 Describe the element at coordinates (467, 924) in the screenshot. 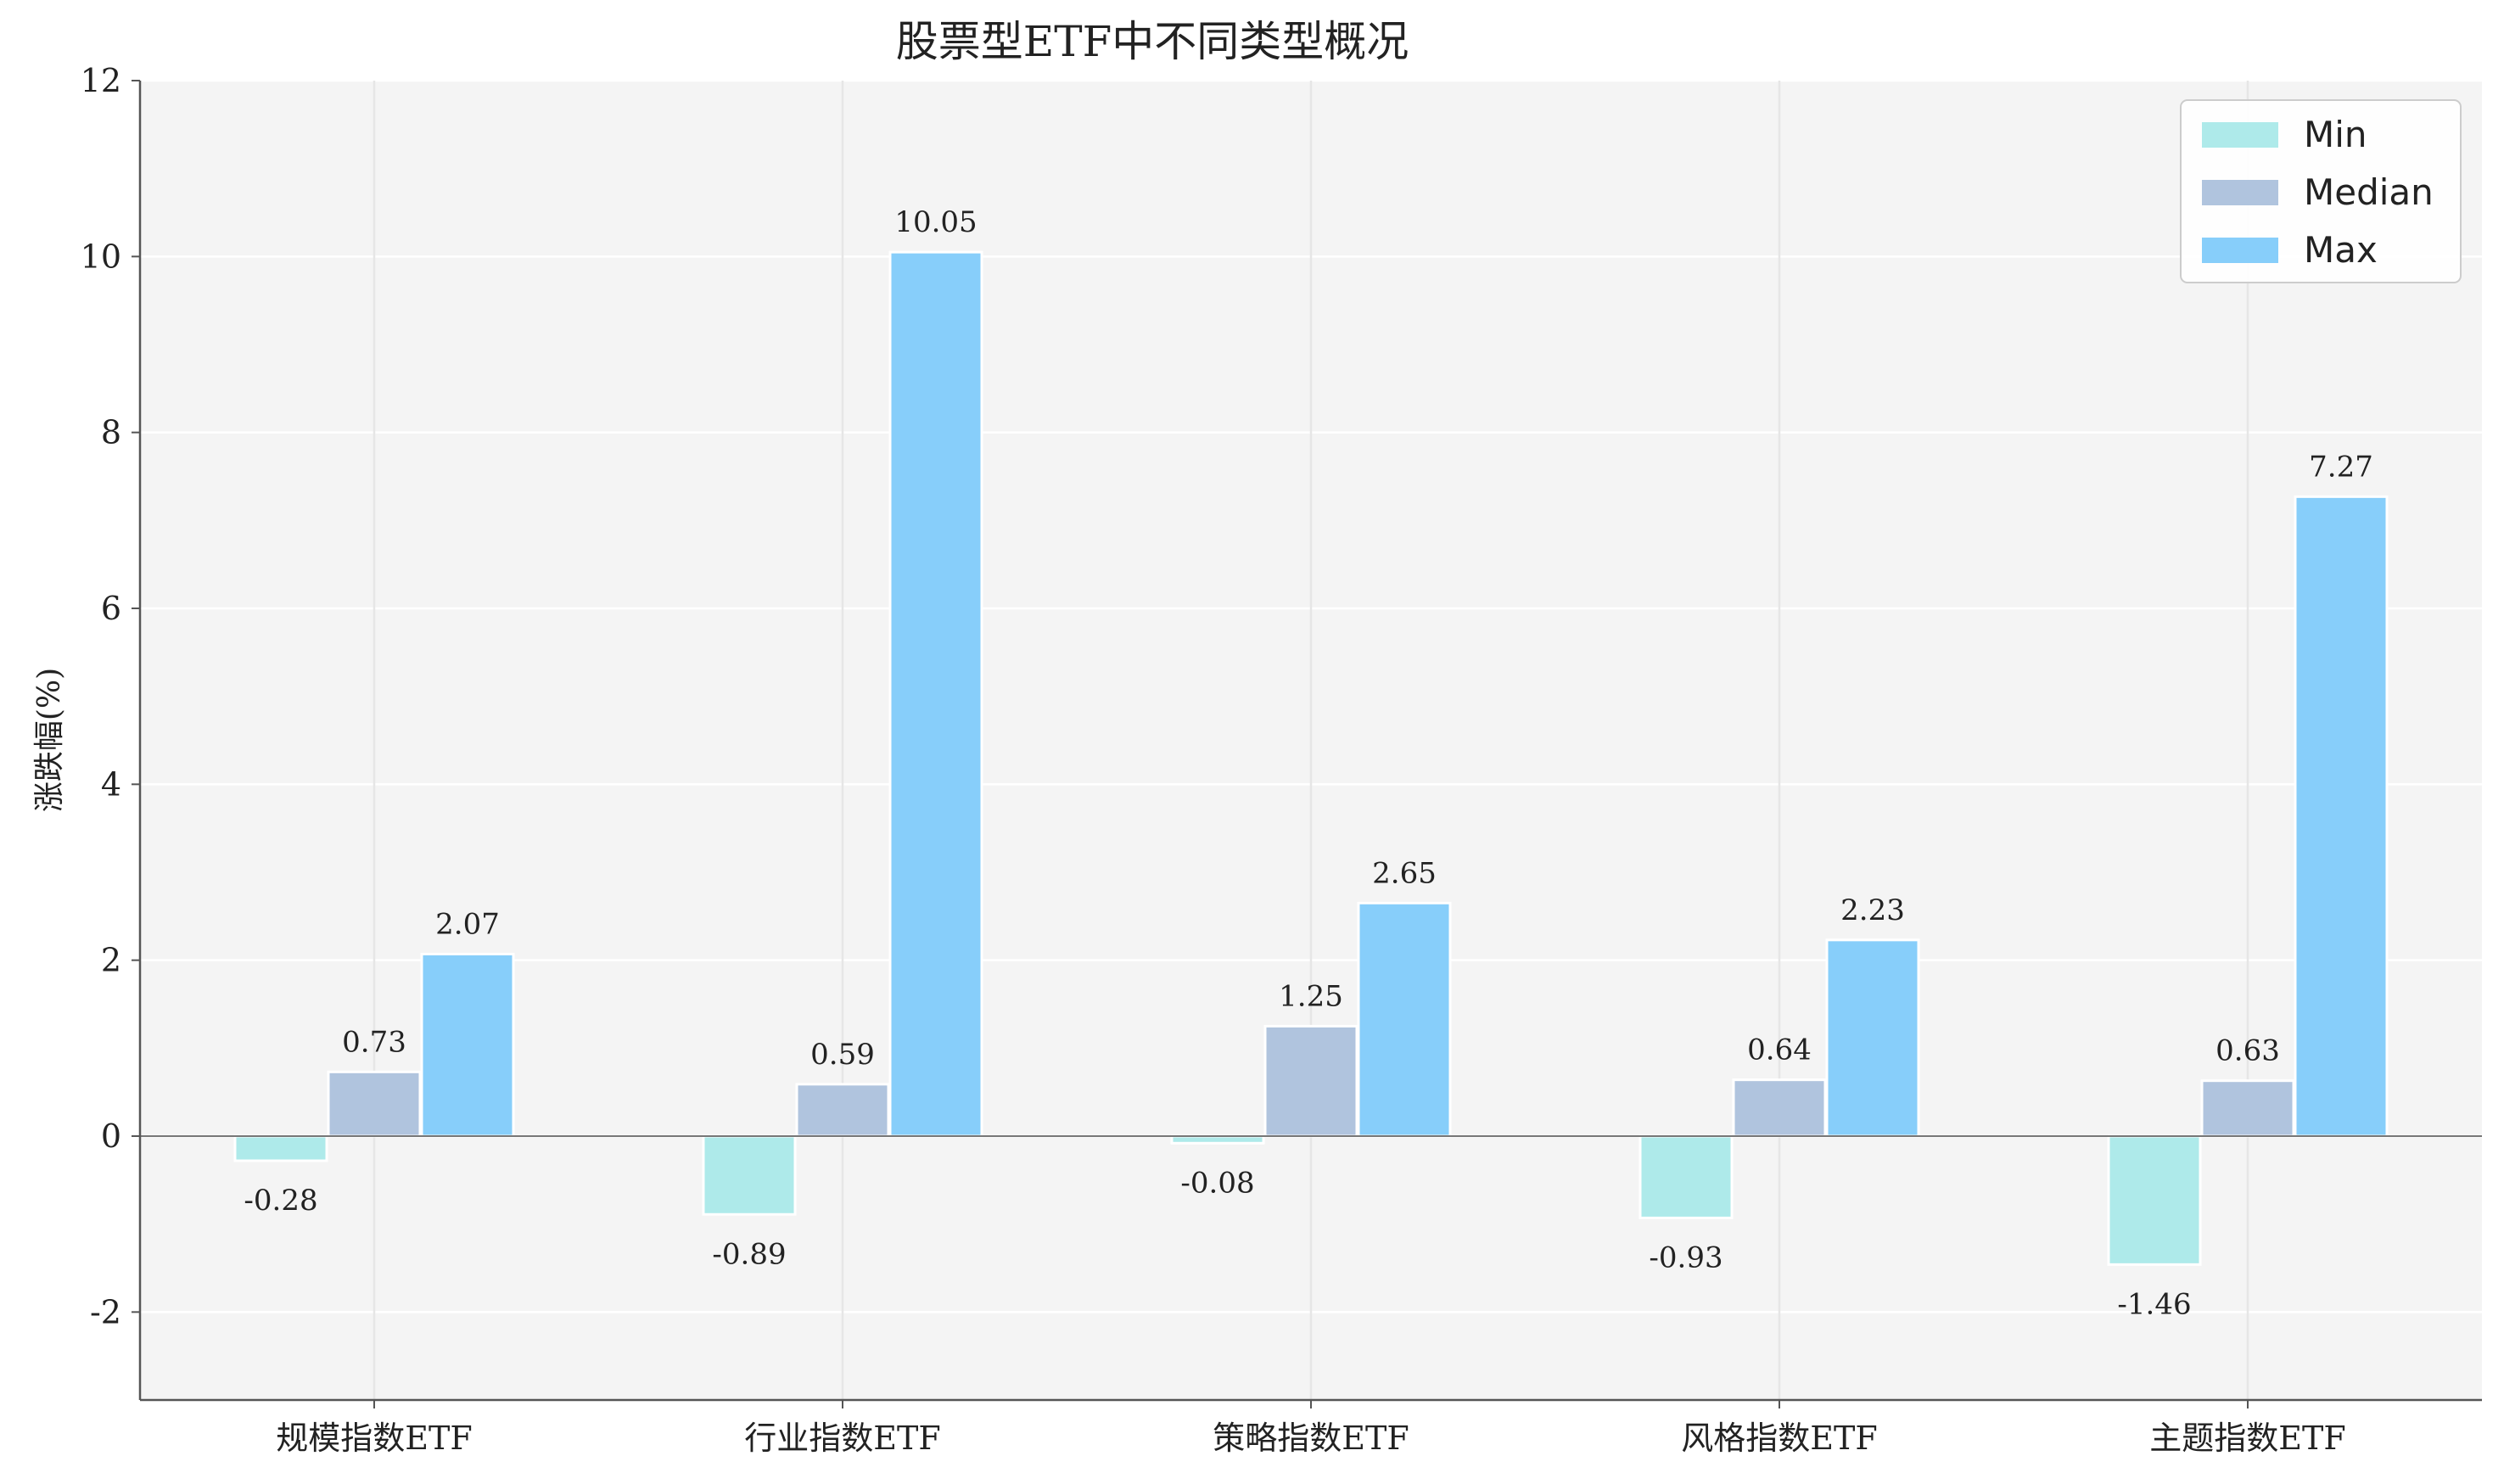

I see `data-label: 2.07` at that location.